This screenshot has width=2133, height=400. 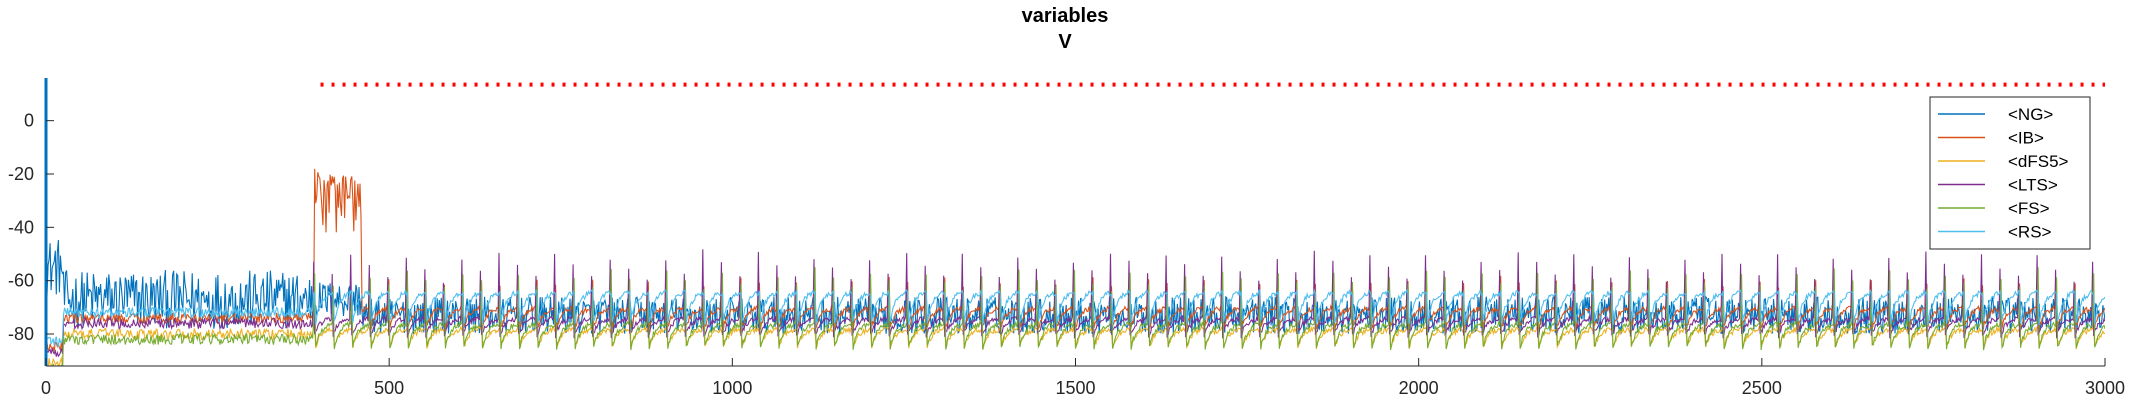 I want to click on y-tick-label: -40, so click(x=21, y=227).